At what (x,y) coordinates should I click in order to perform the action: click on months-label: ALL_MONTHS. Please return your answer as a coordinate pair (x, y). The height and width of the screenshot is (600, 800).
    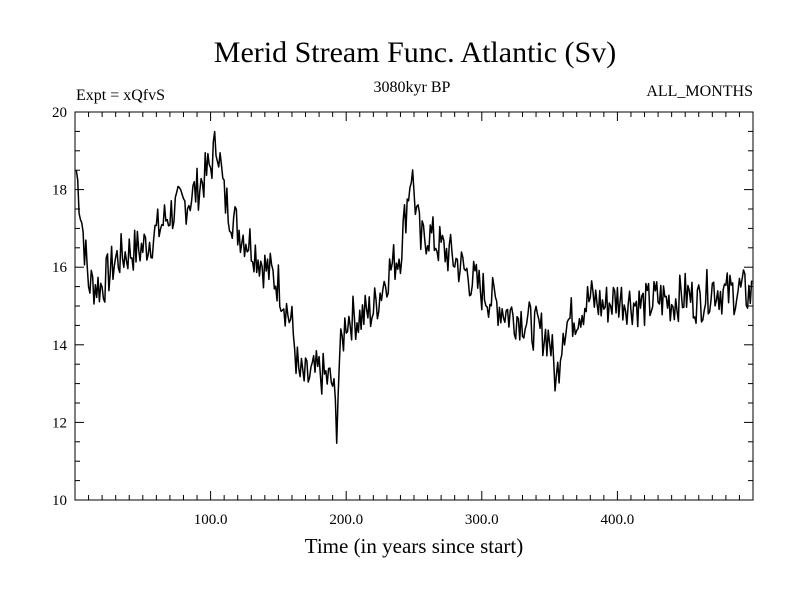
    Looking at the image, I should click on (699, 91).